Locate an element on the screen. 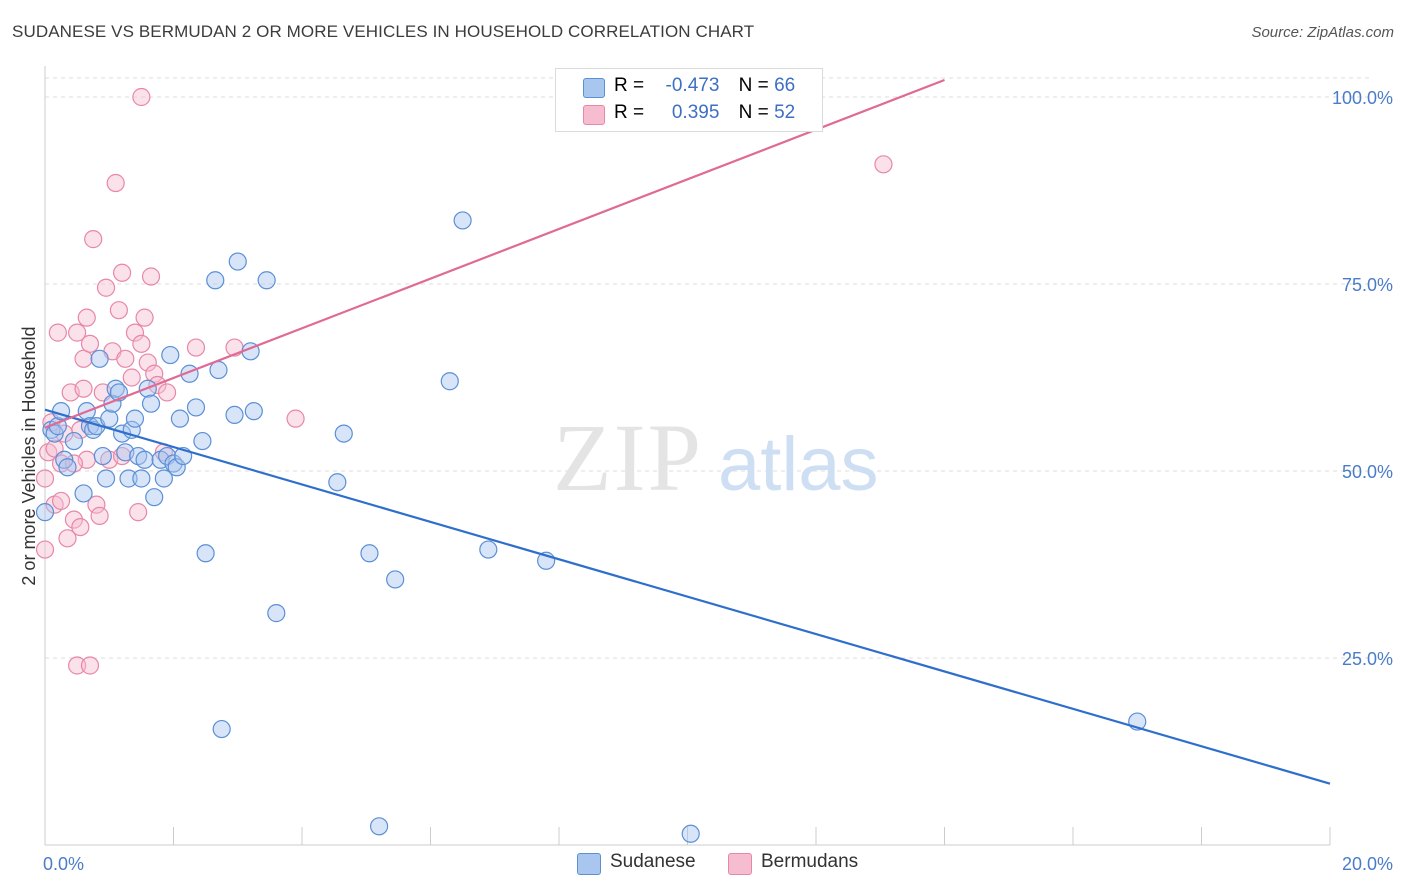 Image resolution: width=1406 pixels, height=892 pixels. watermark-zip: ZIP is located at coordinates (628, 457).